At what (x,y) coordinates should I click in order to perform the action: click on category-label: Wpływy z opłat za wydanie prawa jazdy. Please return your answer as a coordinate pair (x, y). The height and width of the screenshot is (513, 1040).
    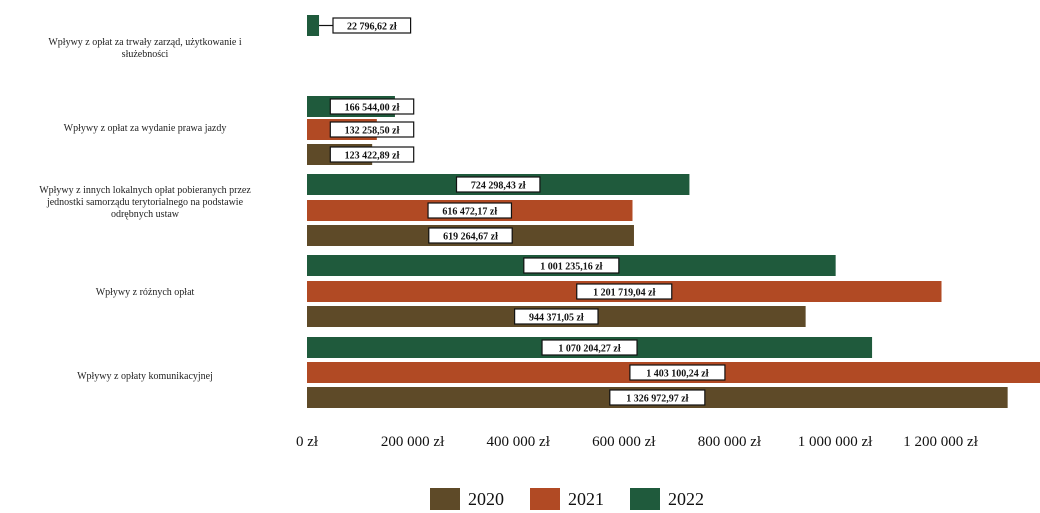
    Looking at the image, I should click on (145, 128).